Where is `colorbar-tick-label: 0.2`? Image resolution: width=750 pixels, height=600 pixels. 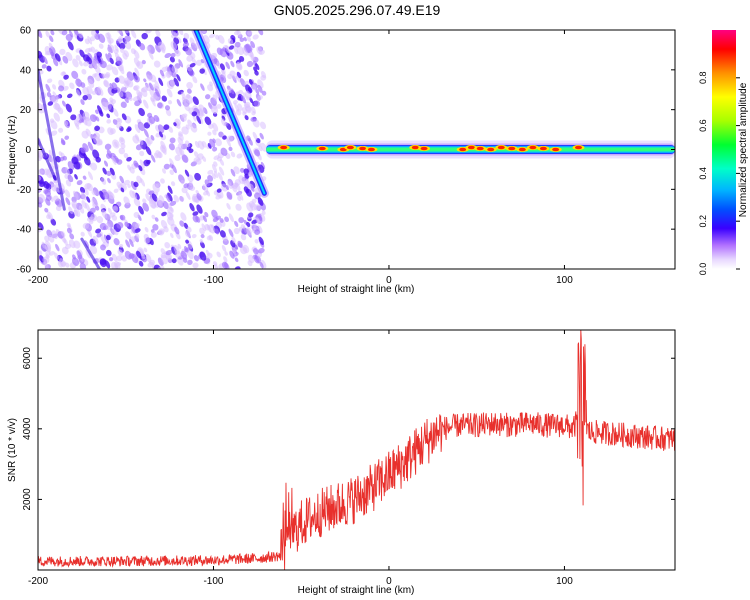
colorbar-tick-label: 0.2 is located at coordinates (703, 221).